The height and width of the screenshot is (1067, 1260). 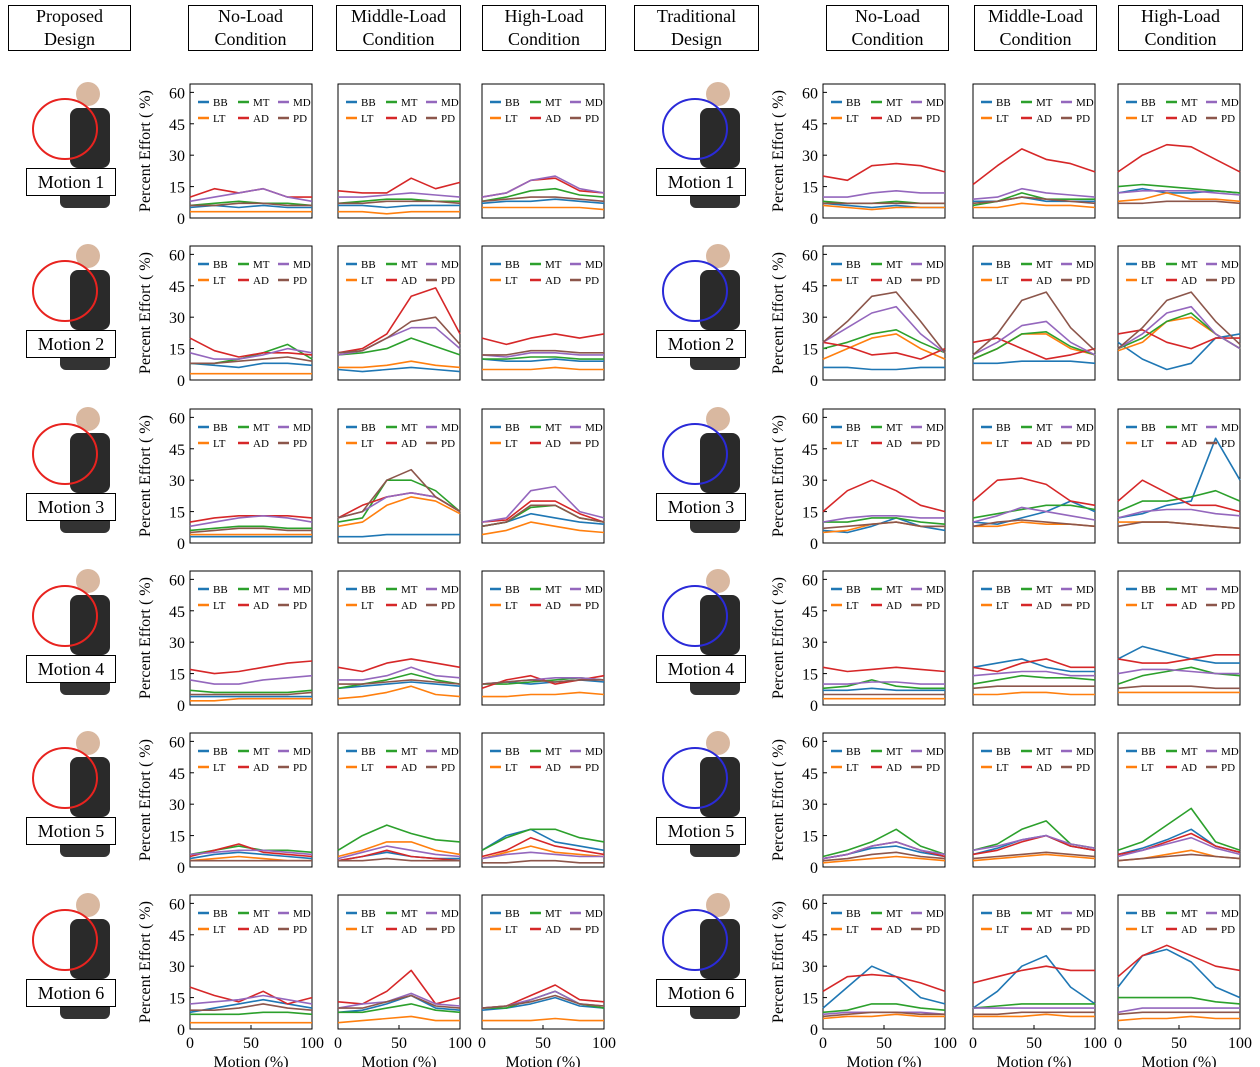 What do you see at coordinates (1085, 428) in the screenshot?
I see `legend-label: MD` at bounding box center [1085, 428].